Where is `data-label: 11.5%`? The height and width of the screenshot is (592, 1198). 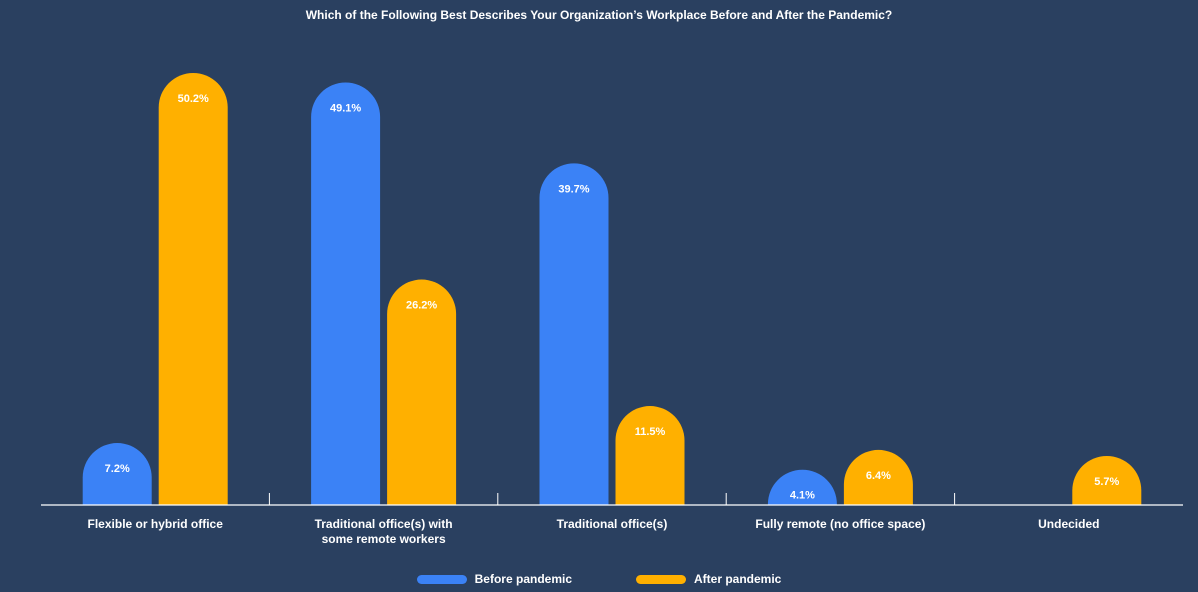
data-label: 11.5% is located at coordinates (650, 432).